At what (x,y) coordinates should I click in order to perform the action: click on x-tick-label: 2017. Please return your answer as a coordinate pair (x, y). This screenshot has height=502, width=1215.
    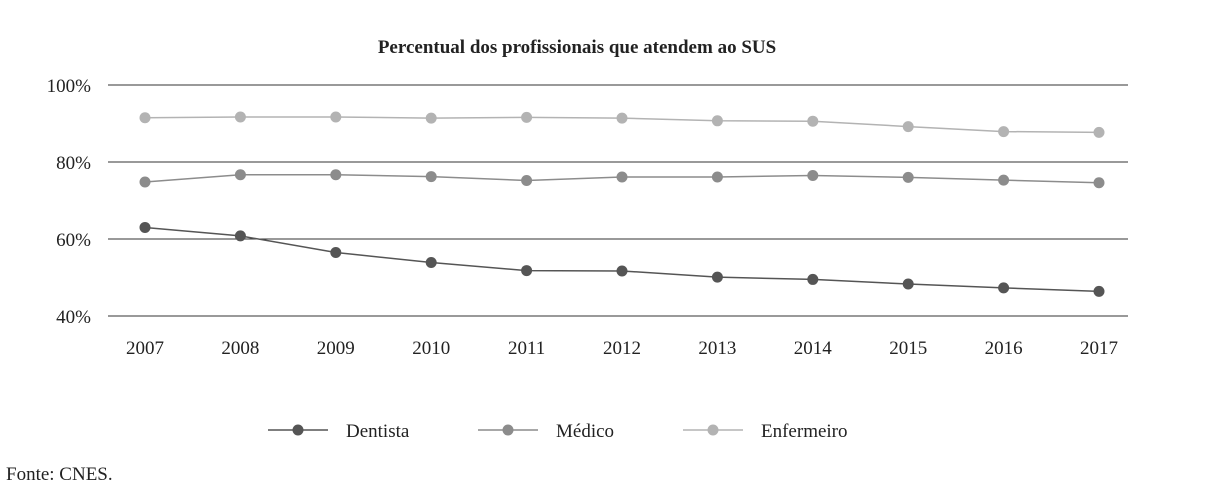
    Looking at the image, I should click on (1099, 348).